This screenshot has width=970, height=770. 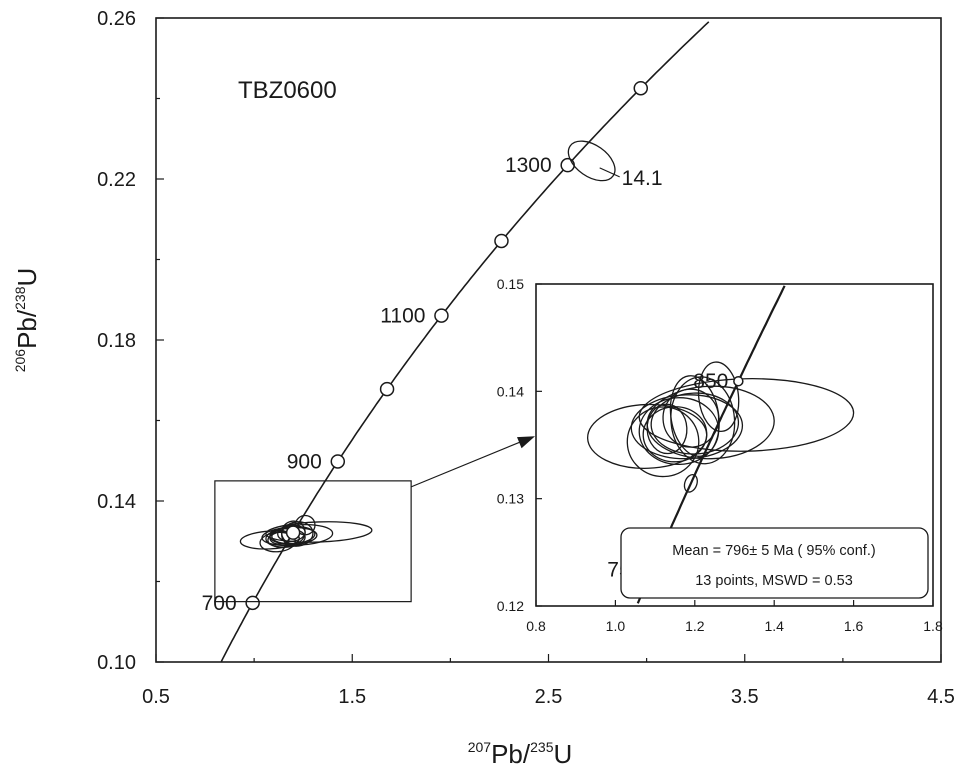 I want to click on age-label-1100: 1100, so click(x=402, y=316).